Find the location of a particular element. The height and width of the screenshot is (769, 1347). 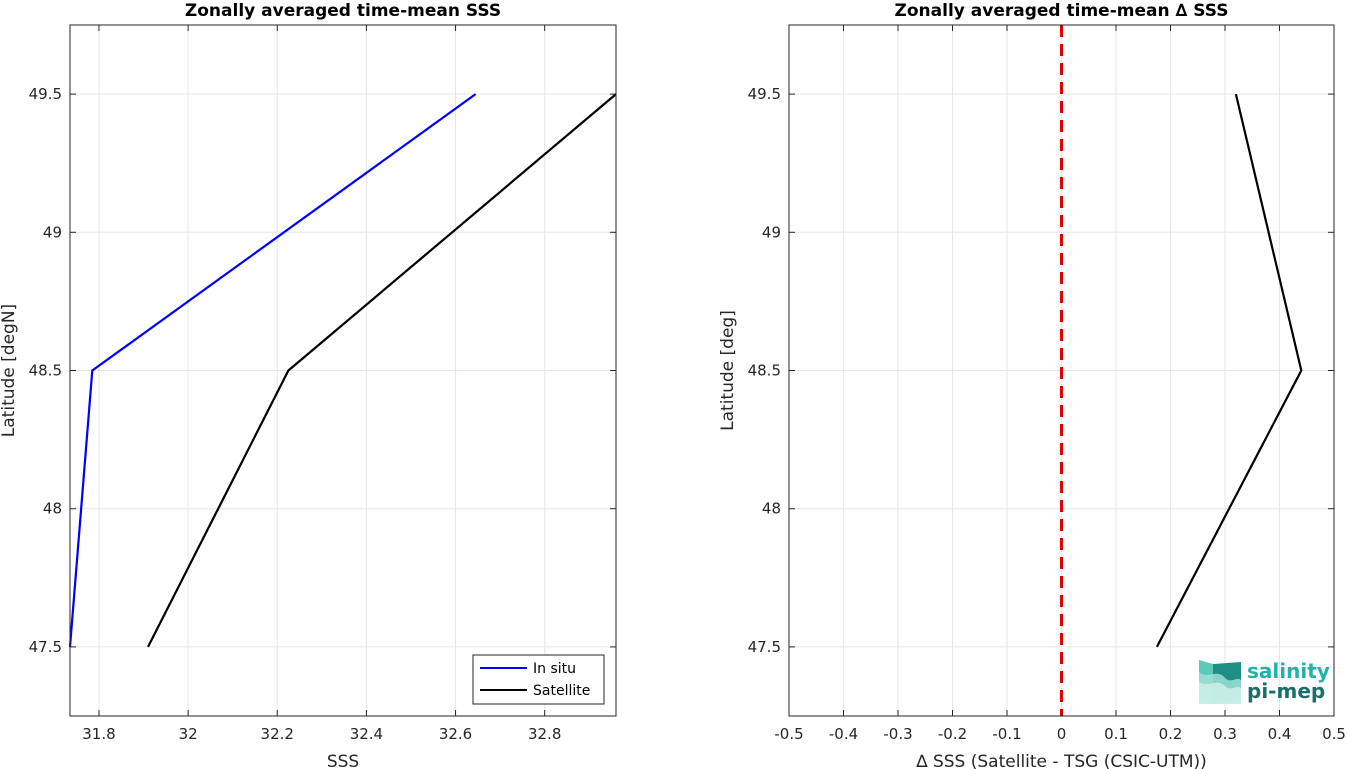

x-tick-label: 32.2 is located at coordinates (277, 734).